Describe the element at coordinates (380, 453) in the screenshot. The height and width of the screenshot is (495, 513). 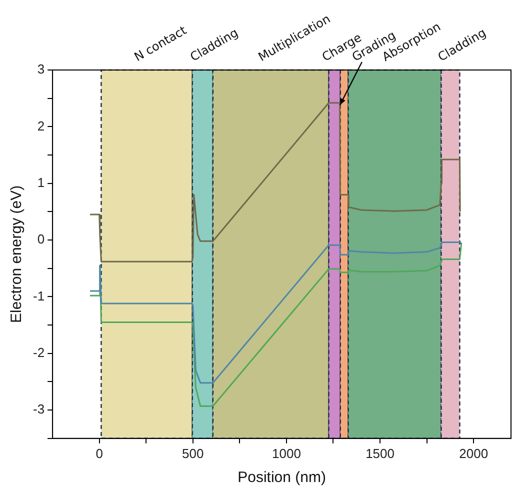
I see `x-tick-label: 1500` at that location.